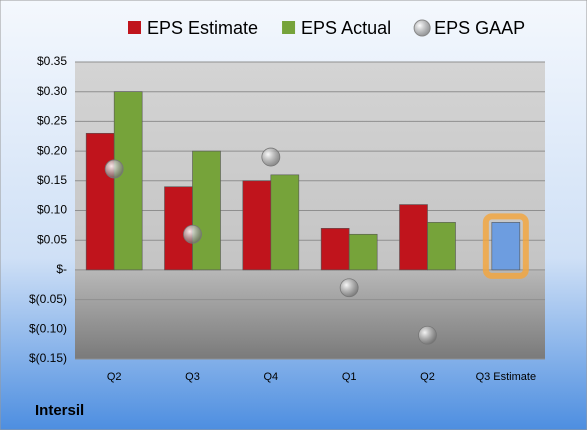  What do you see at coordinates (192, 377) in the screenshot?
I see `x-tick-label: Q3` at bounding box center [192, 377].